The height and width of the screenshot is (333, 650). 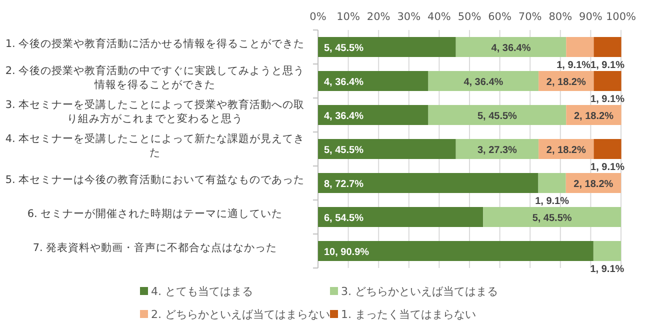 What do you see at coordinates (155, 180) in the screenshot?
I see `y-tick-label: 5. 本セミナーは今後の教育活動において有益なものであった` at bounding box center [155, 180].